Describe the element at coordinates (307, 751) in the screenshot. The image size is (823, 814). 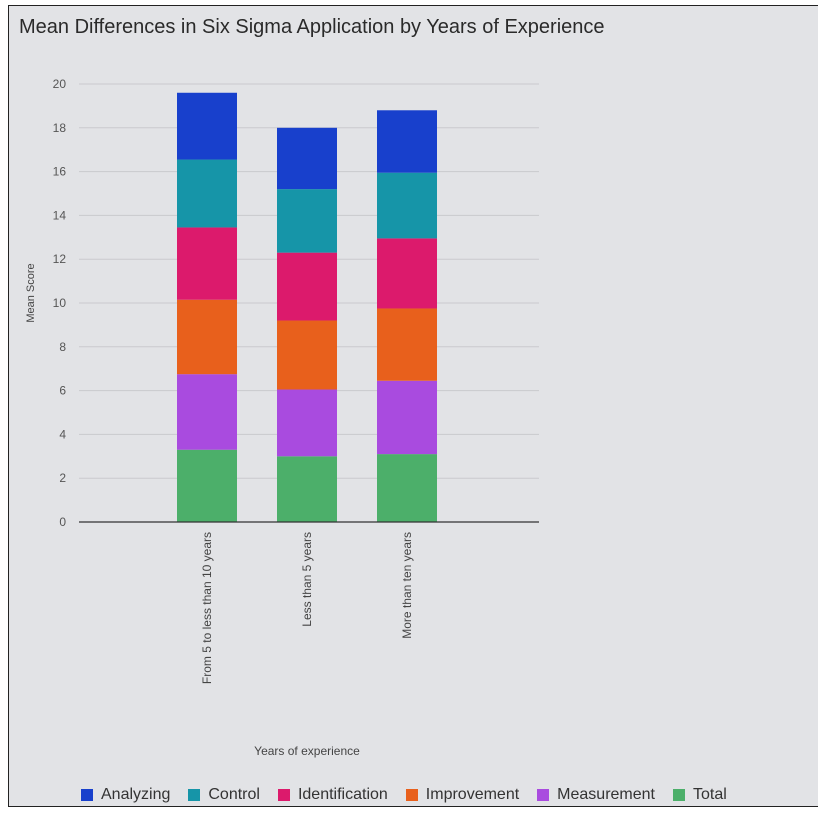
I see `x-axis-label: Years of experience` at that location.